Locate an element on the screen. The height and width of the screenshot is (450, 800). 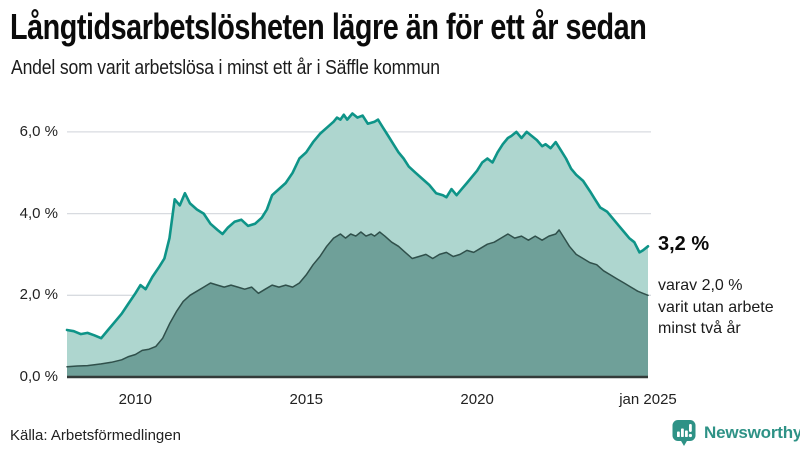
annotation-latest-value: 3,2 % is located at coordinates (684, 244).